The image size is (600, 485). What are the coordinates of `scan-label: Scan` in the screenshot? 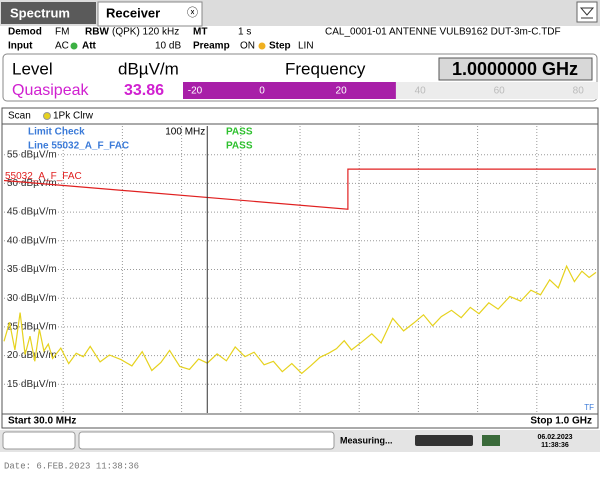 It's located at (19, 116).